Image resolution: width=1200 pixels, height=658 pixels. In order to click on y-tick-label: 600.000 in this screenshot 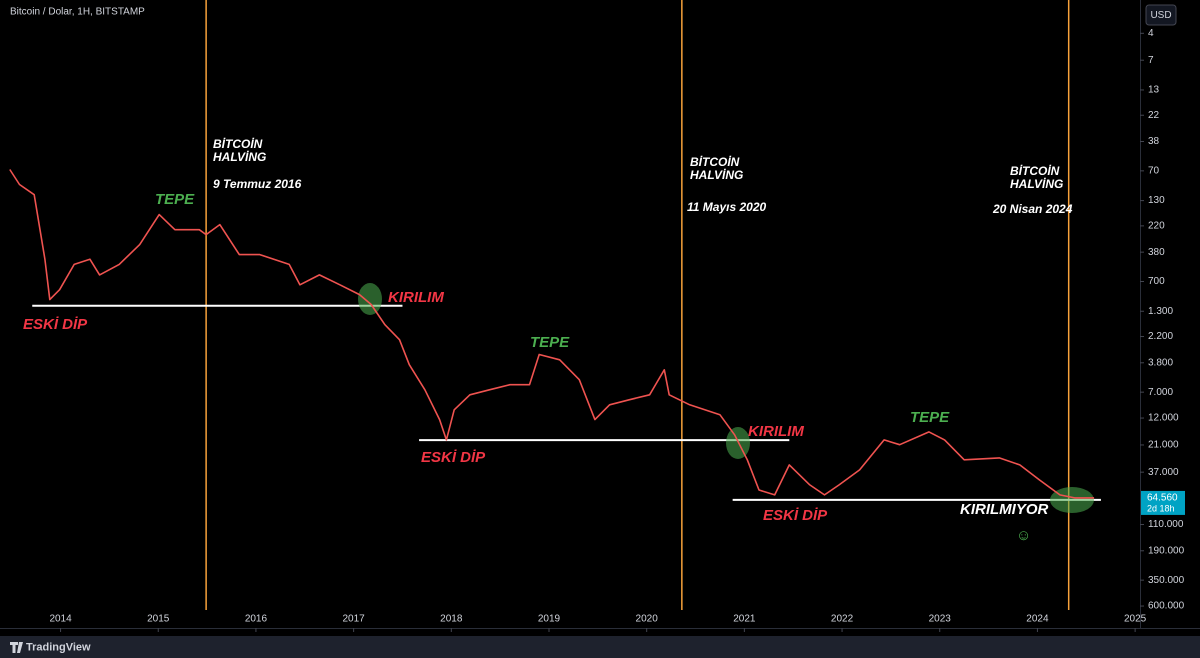, I will do `click(1166, 606)`.